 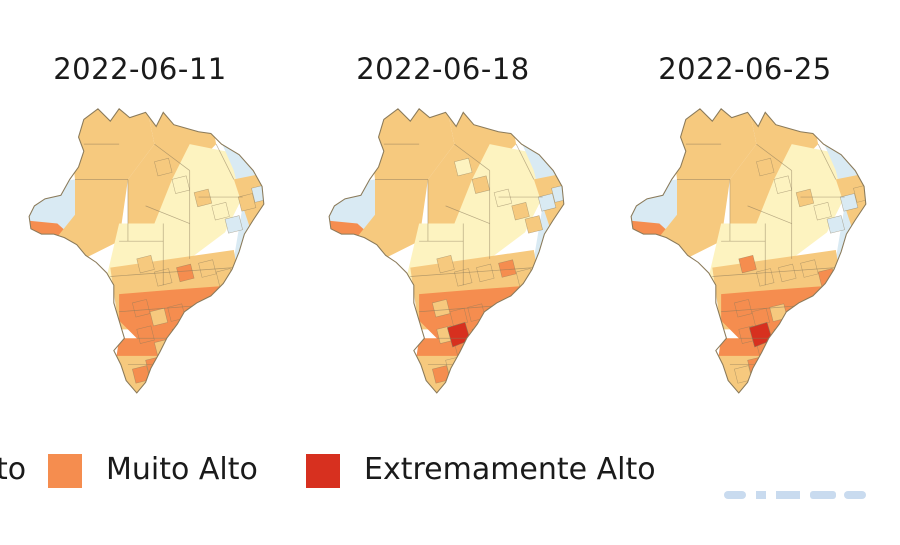 I want to click on map-title-1: 2022-06-11, so click(x=140, y=69).